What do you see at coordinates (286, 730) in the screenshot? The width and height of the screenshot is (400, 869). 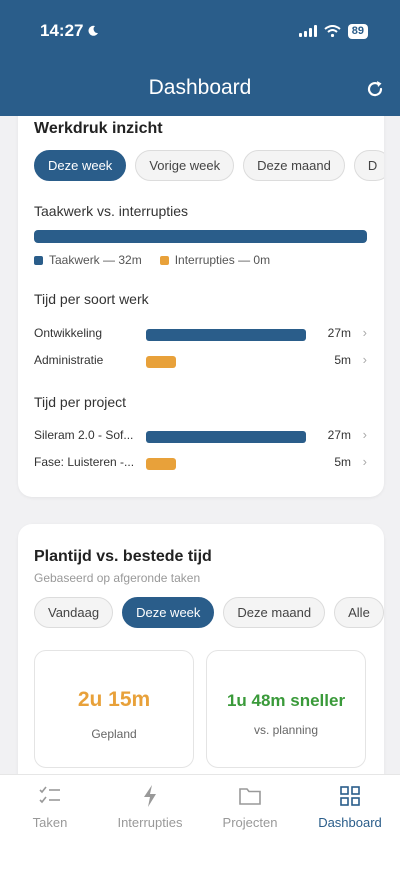 I see `delta-label: vs. planning` at bounding box center [286, 730].